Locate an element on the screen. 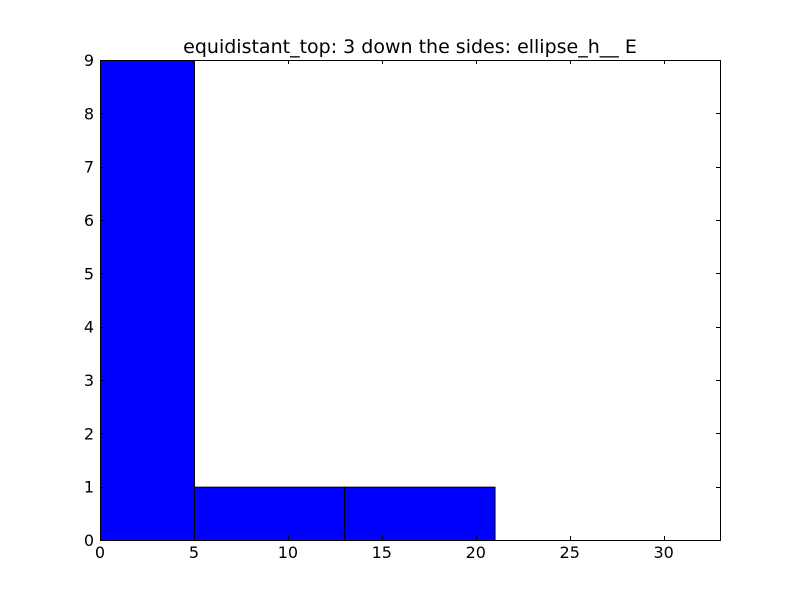  x-tick-label: 5 is located at coordinates (194, 552).